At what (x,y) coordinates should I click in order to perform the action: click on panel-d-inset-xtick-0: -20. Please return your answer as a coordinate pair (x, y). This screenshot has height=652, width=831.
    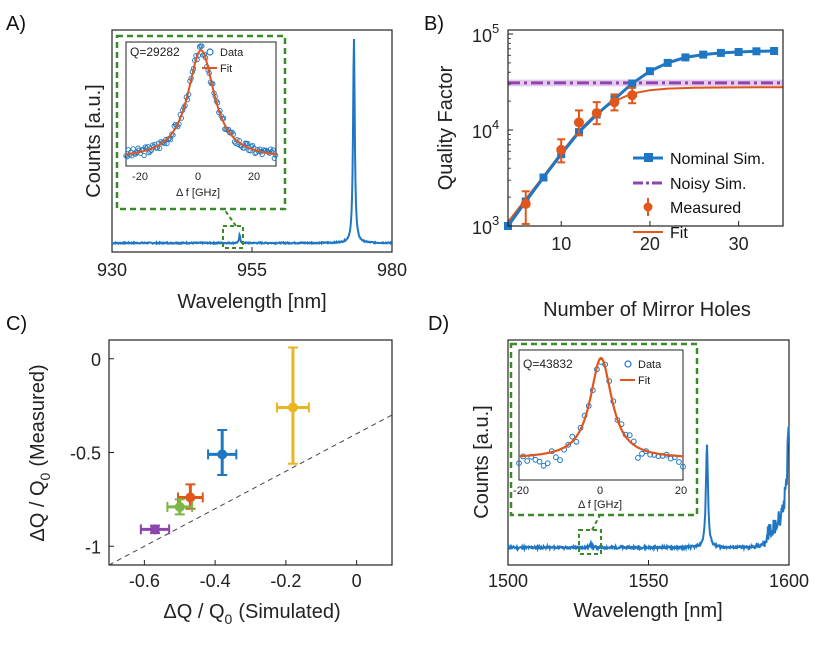
    Looking at the image, I should click on (521, 491).